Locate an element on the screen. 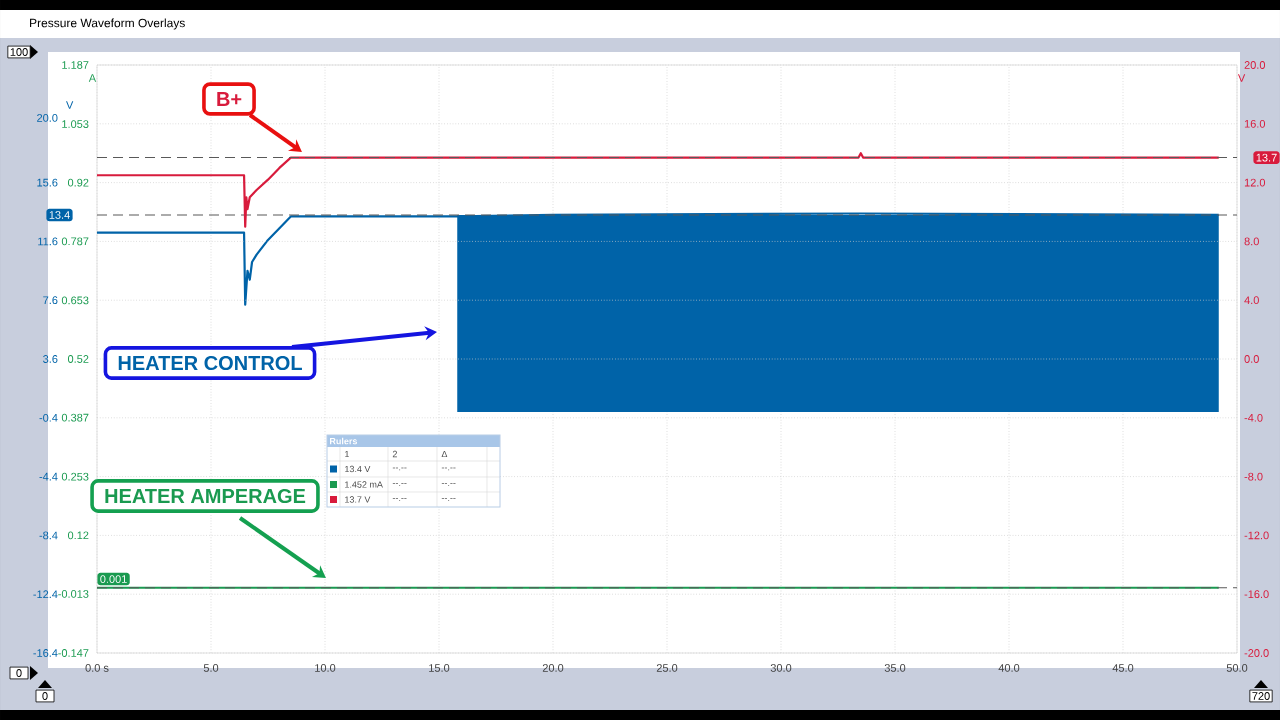 This screenshot has width=1280, height=720. annotation: Δ is located at coordinates (444, 454).